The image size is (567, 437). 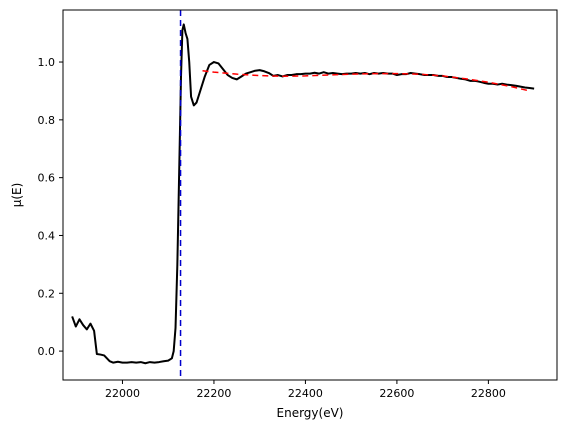 What do you see at coordinates (488, 393) in the screenshot?
I see `x-tick-label: 22800` at bounding box center [488, 393].